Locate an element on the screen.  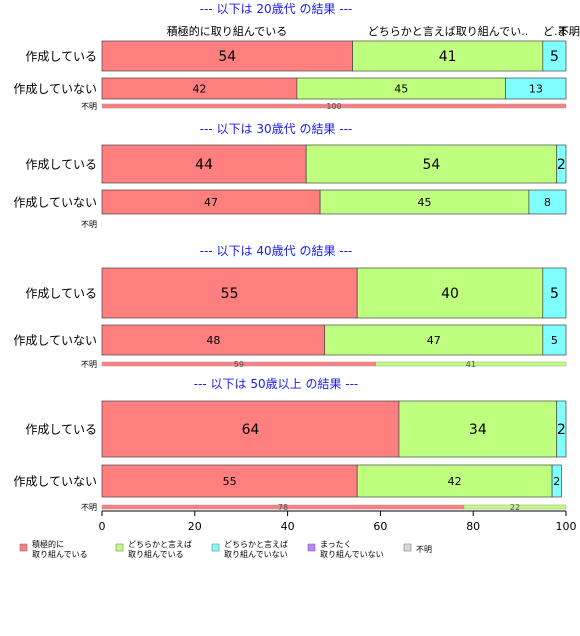
data-label: 22 is located at coordinates (515, 507).